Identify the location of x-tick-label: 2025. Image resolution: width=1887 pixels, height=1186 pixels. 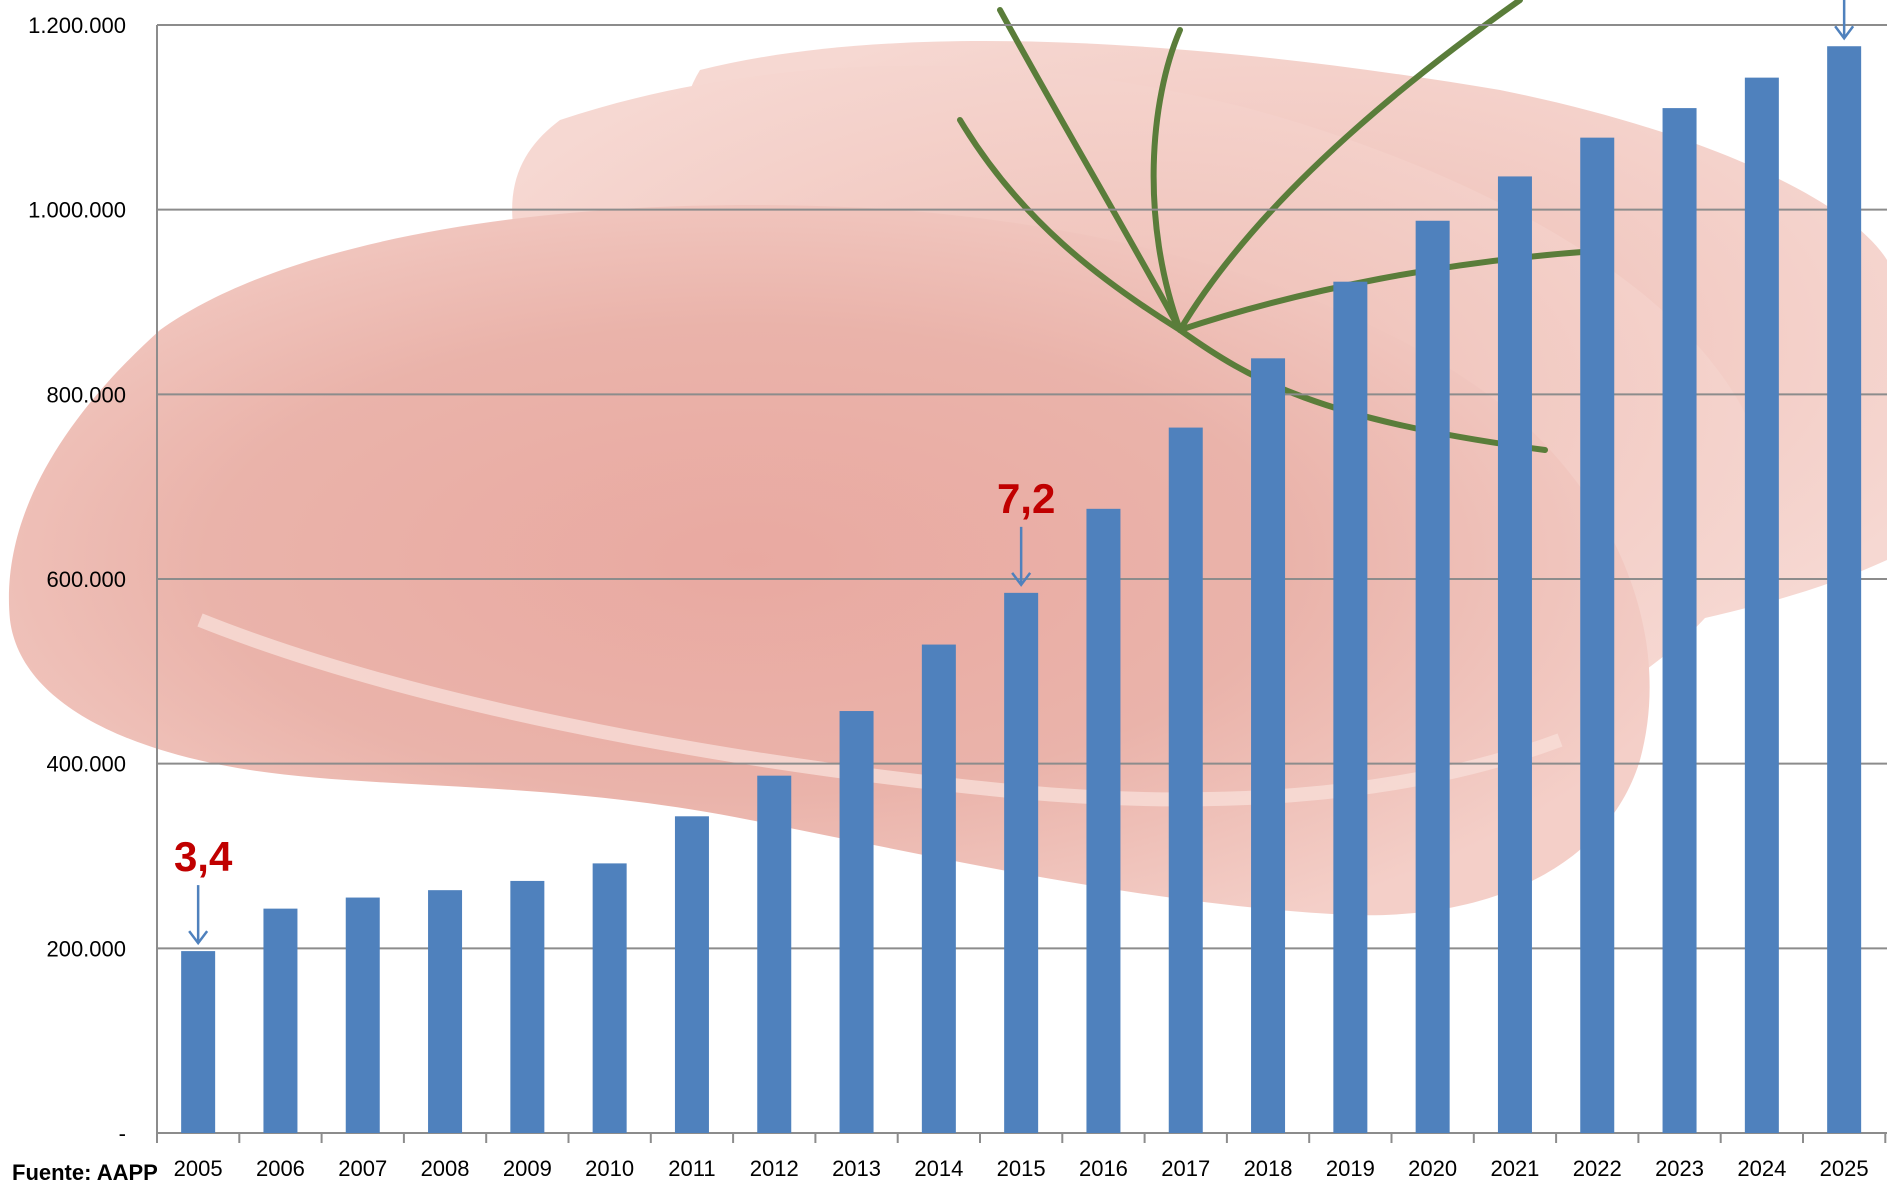
(1844, 1167).